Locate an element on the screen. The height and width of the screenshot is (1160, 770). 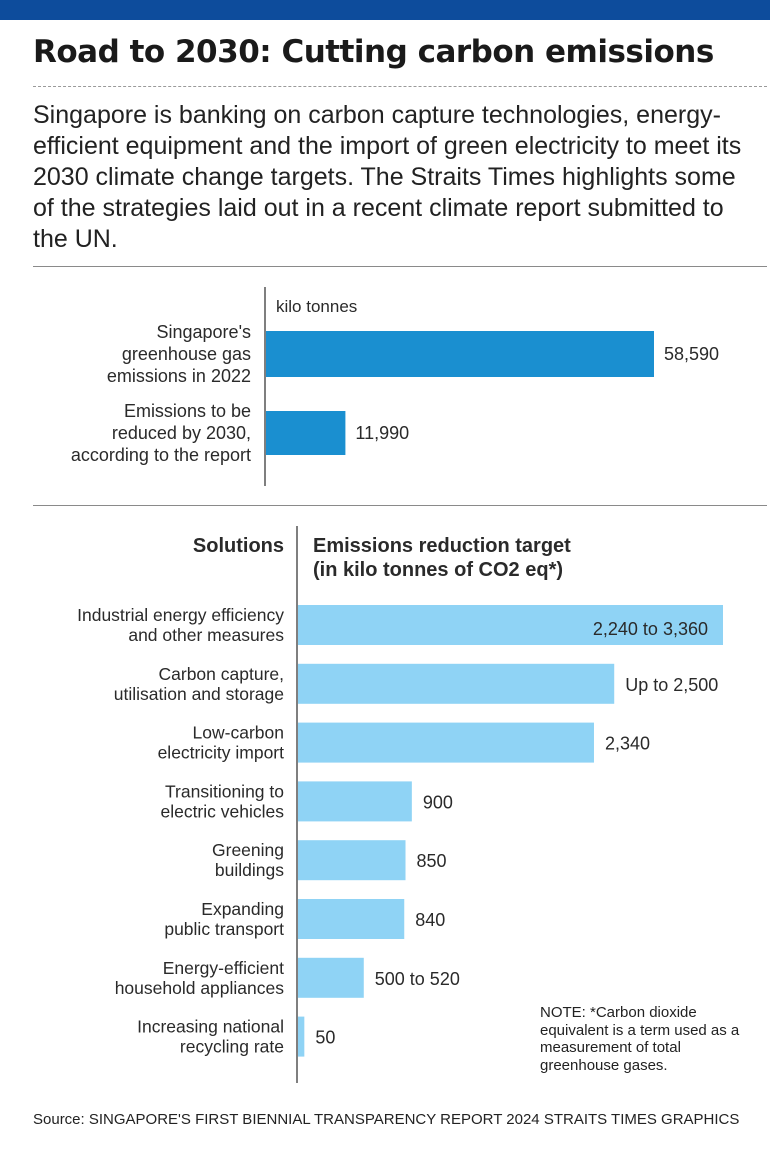
solution-category-label: buildings is located at coordinates (249, 870).